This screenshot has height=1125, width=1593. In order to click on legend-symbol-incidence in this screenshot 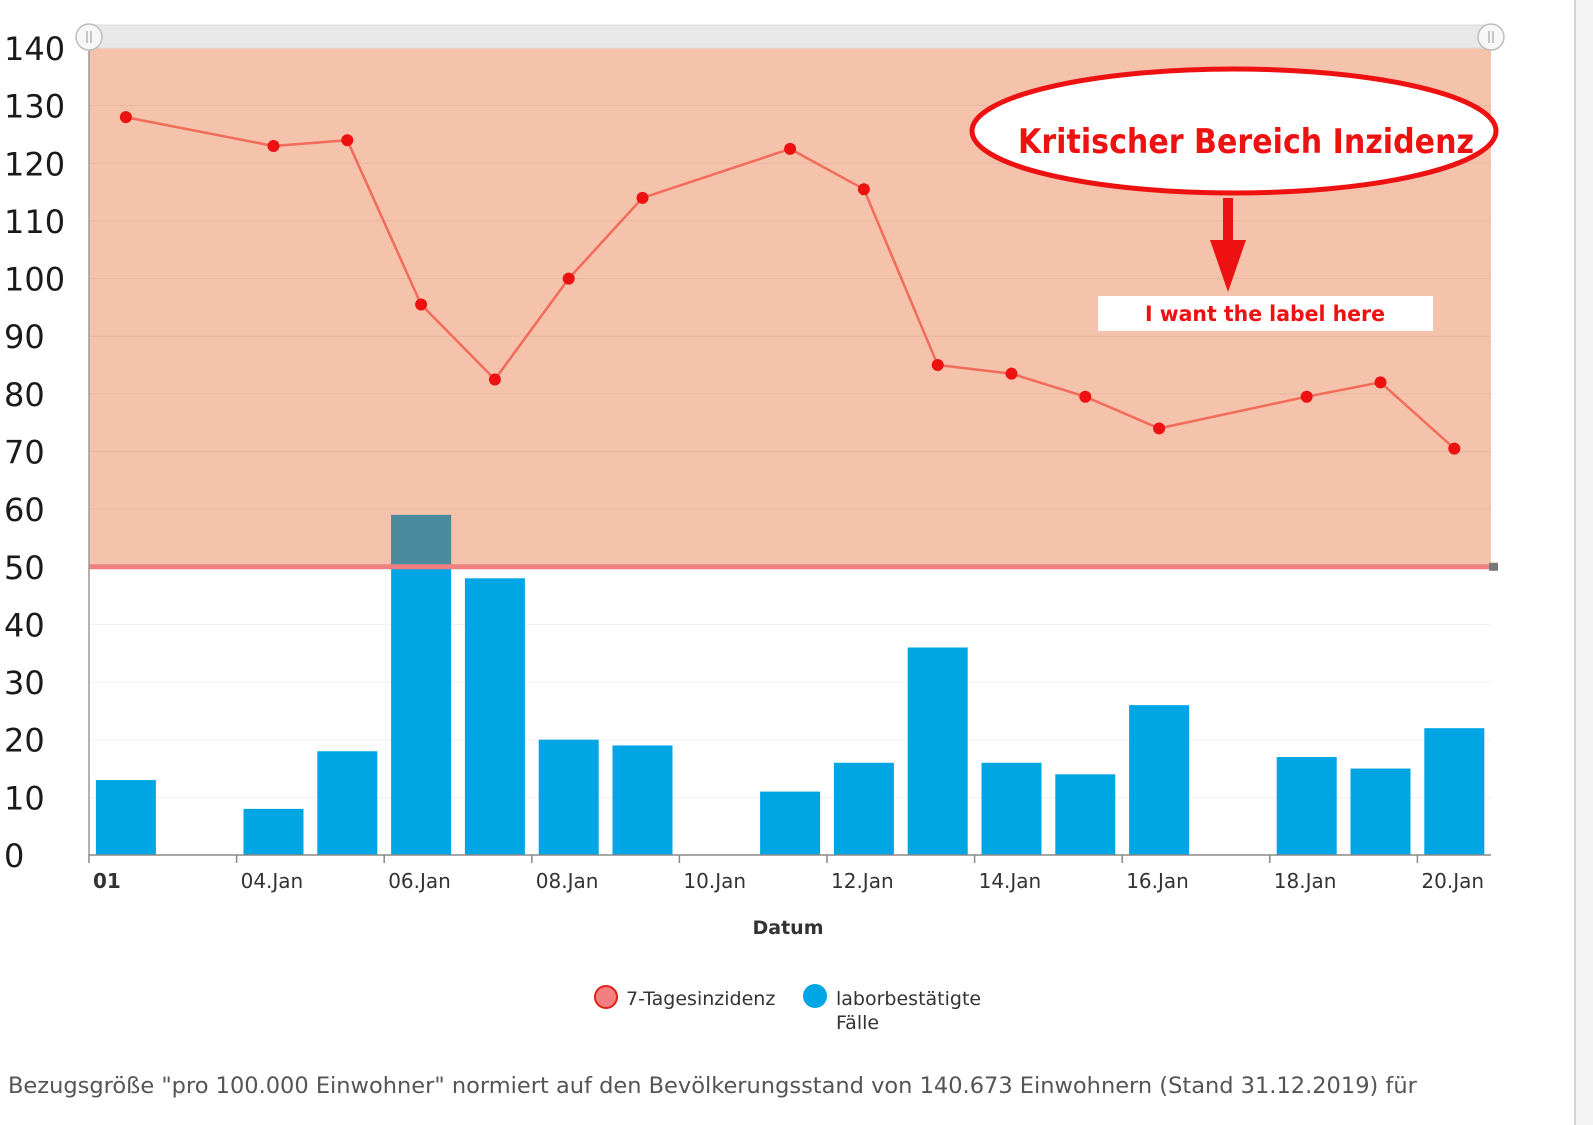, I will do `click(606, 997)`.